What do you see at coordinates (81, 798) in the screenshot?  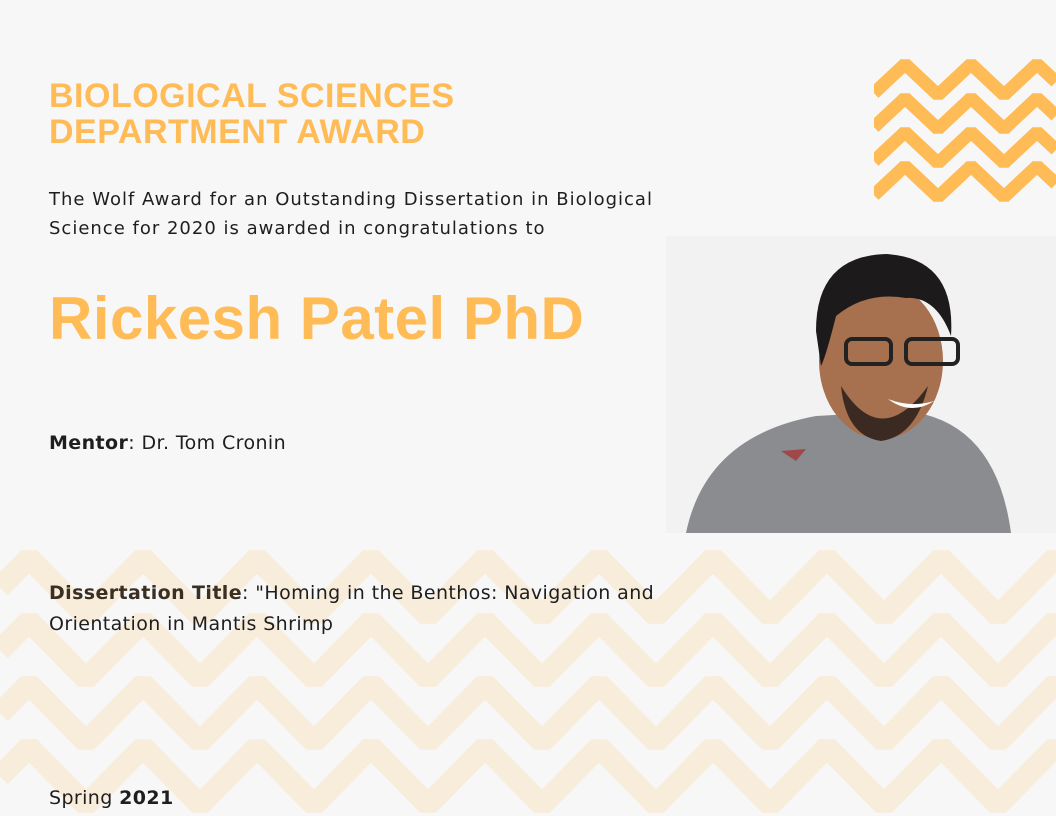 I see `season: Spring` at bounding box center [81, 798].